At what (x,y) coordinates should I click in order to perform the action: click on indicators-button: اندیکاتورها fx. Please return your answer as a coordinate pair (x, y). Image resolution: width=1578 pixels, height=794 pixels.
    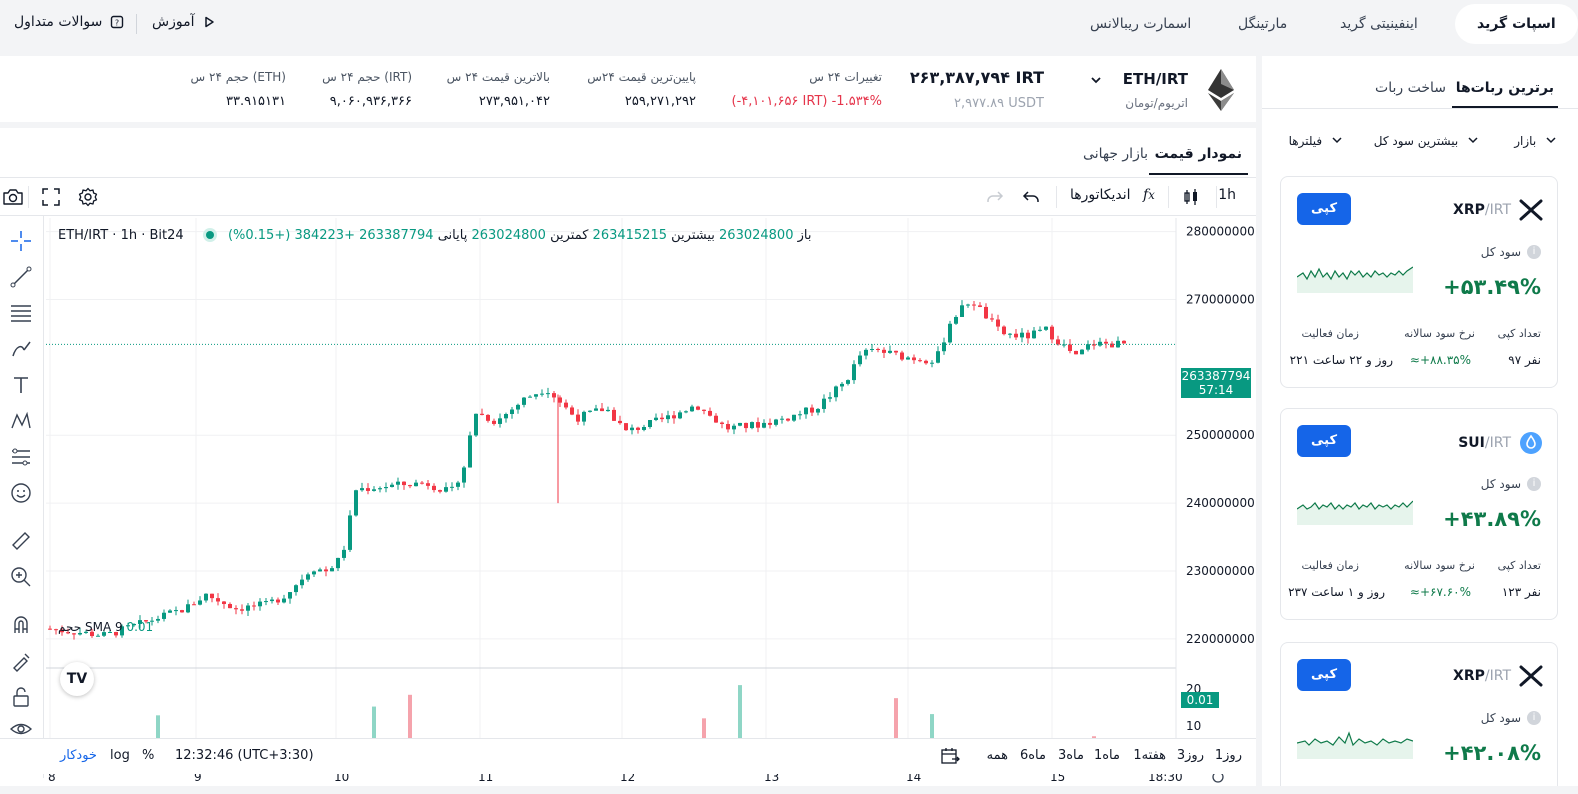
    Looking at the image, I should click on (1112, 195).